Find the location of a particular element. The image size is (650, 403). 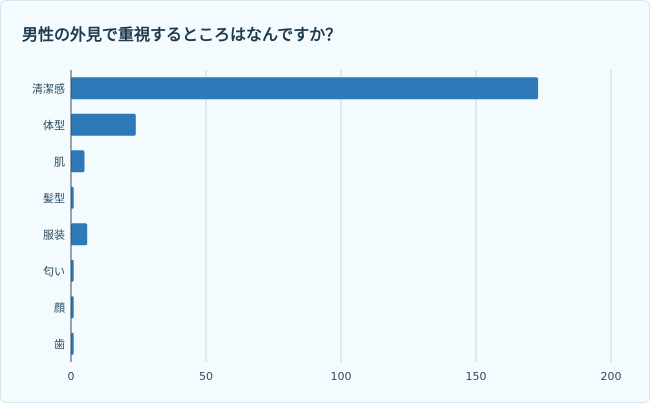

category-label: 歯 is located at coordinates (59, 344).